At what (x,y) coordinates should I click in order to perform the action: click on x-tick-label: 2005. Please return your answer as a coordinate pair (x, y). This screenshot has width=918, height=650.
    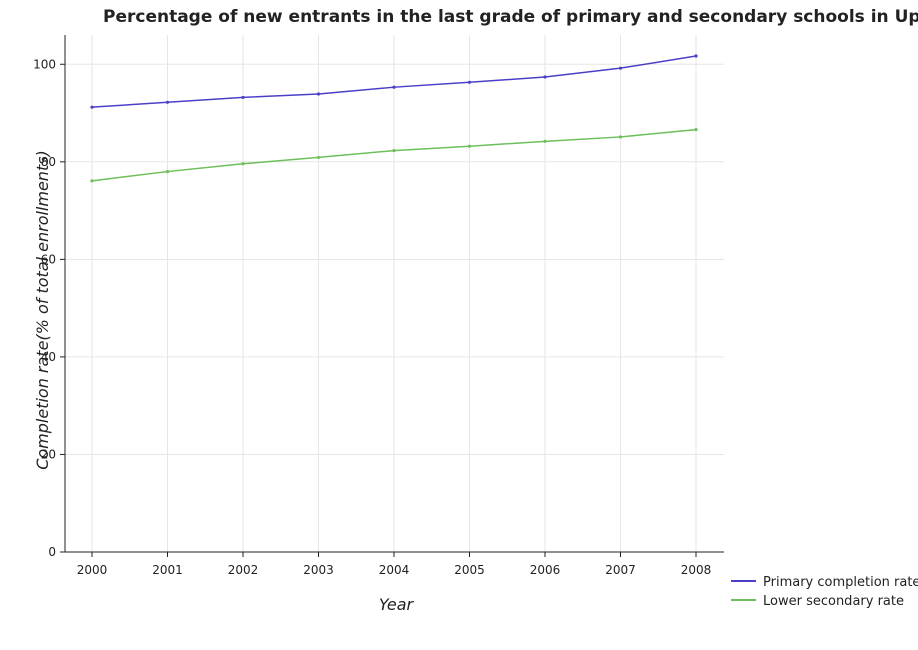
    Looking at the image, I should click on (469, 570).